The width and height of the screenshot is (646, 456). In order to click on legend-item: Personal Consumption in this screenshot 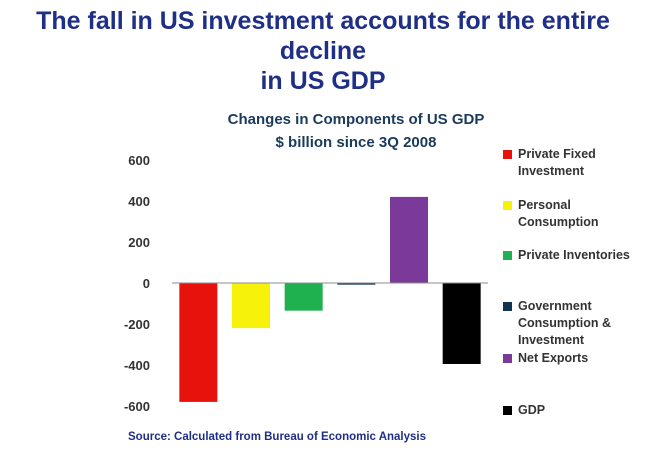, I will do `click(574, 214)`.